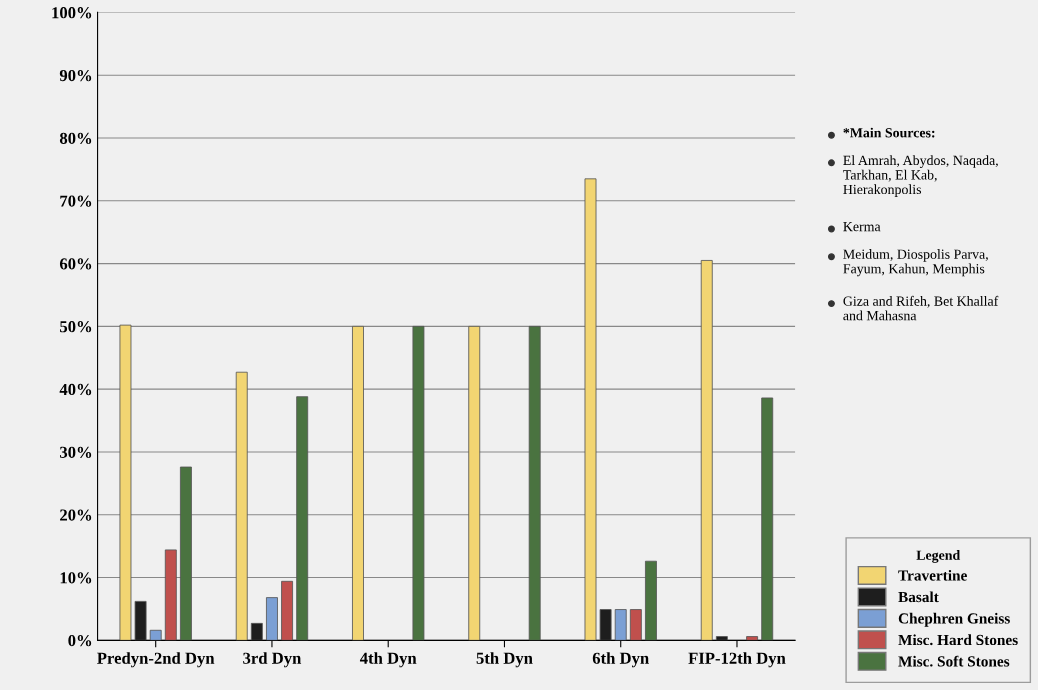 The image size is (1038, 690). What do you see at coordinates (737, 660) in the screenshot?
I see `x-tick-label: FIP-12th Dyn` at bounding box center [737, 660].